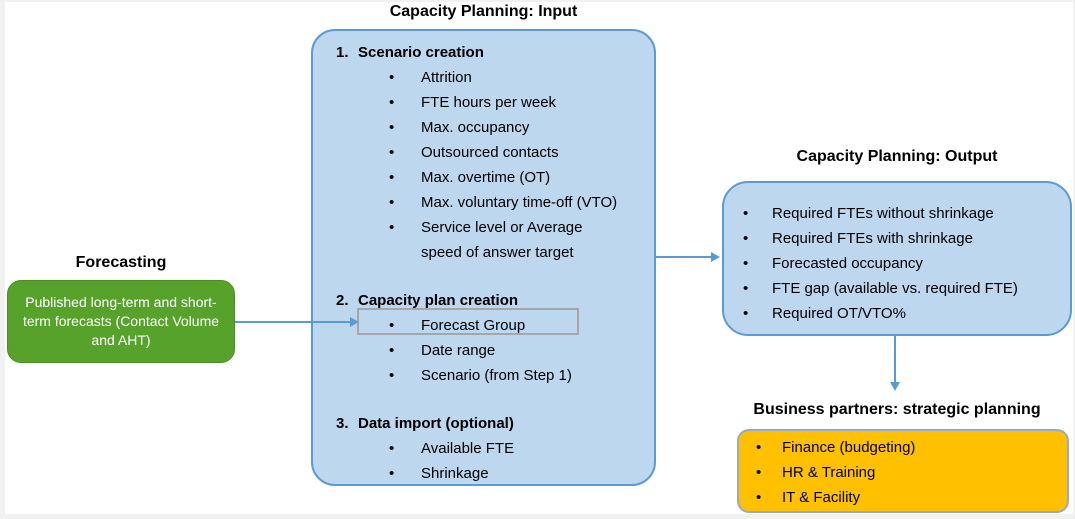 This screenshot has height=519, width=1075. What do you see at coordinates (883, 213) in the screenshot?
I see `list-item-text: Required FTEs without shrinkage` at bounding box center [883, 213].